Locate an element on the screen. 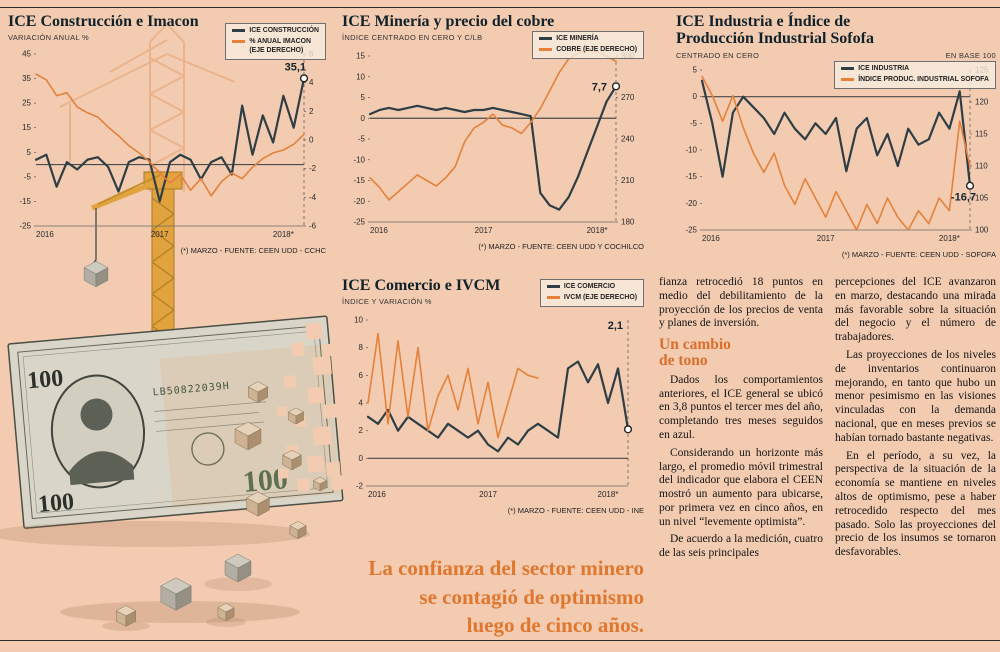 The image size is (1000, 652). chart-subtitle: ÍNDICE CENTRADO EN CERO Y C/LB is located at coordinates (412, 38).